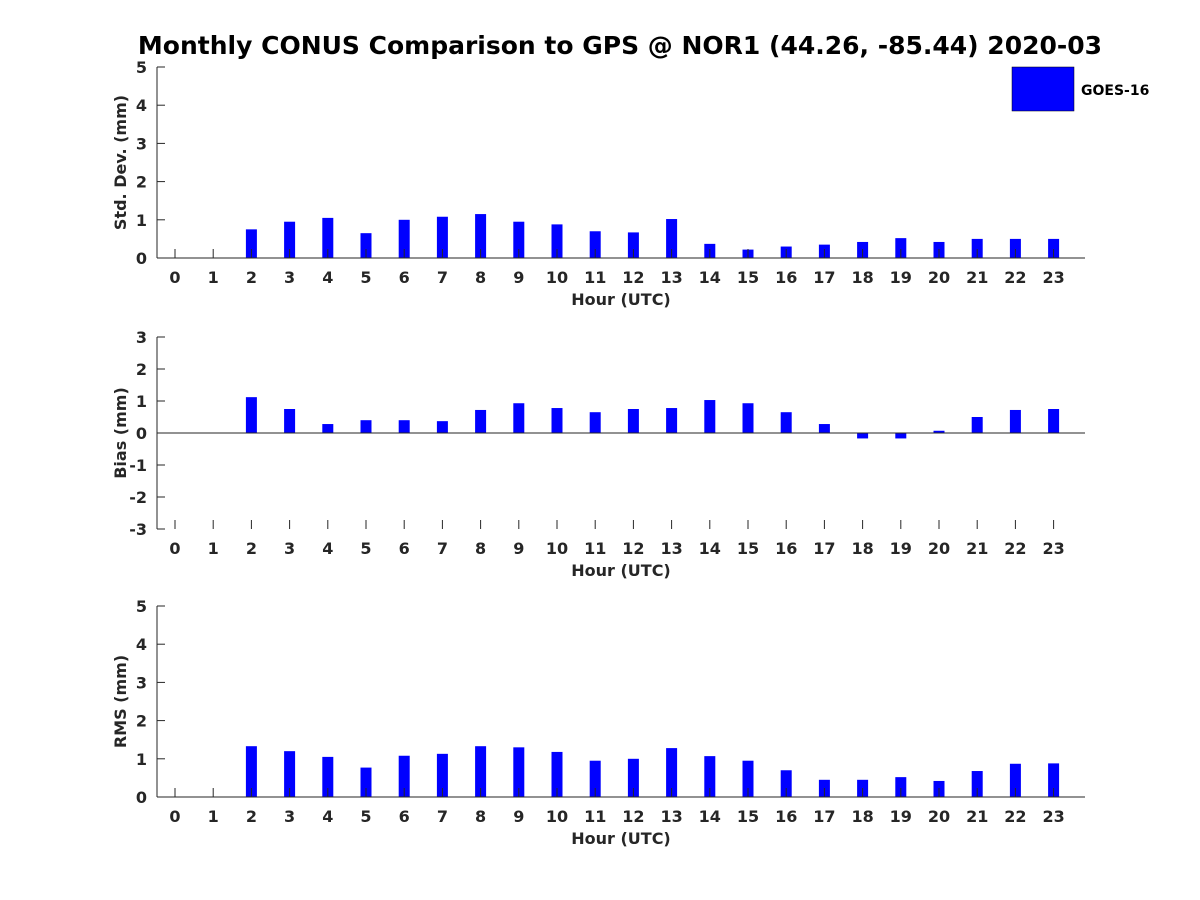 This screenshot has width=1200, height=900. I want to click on y-tick-label: 2, so click(141, 182).